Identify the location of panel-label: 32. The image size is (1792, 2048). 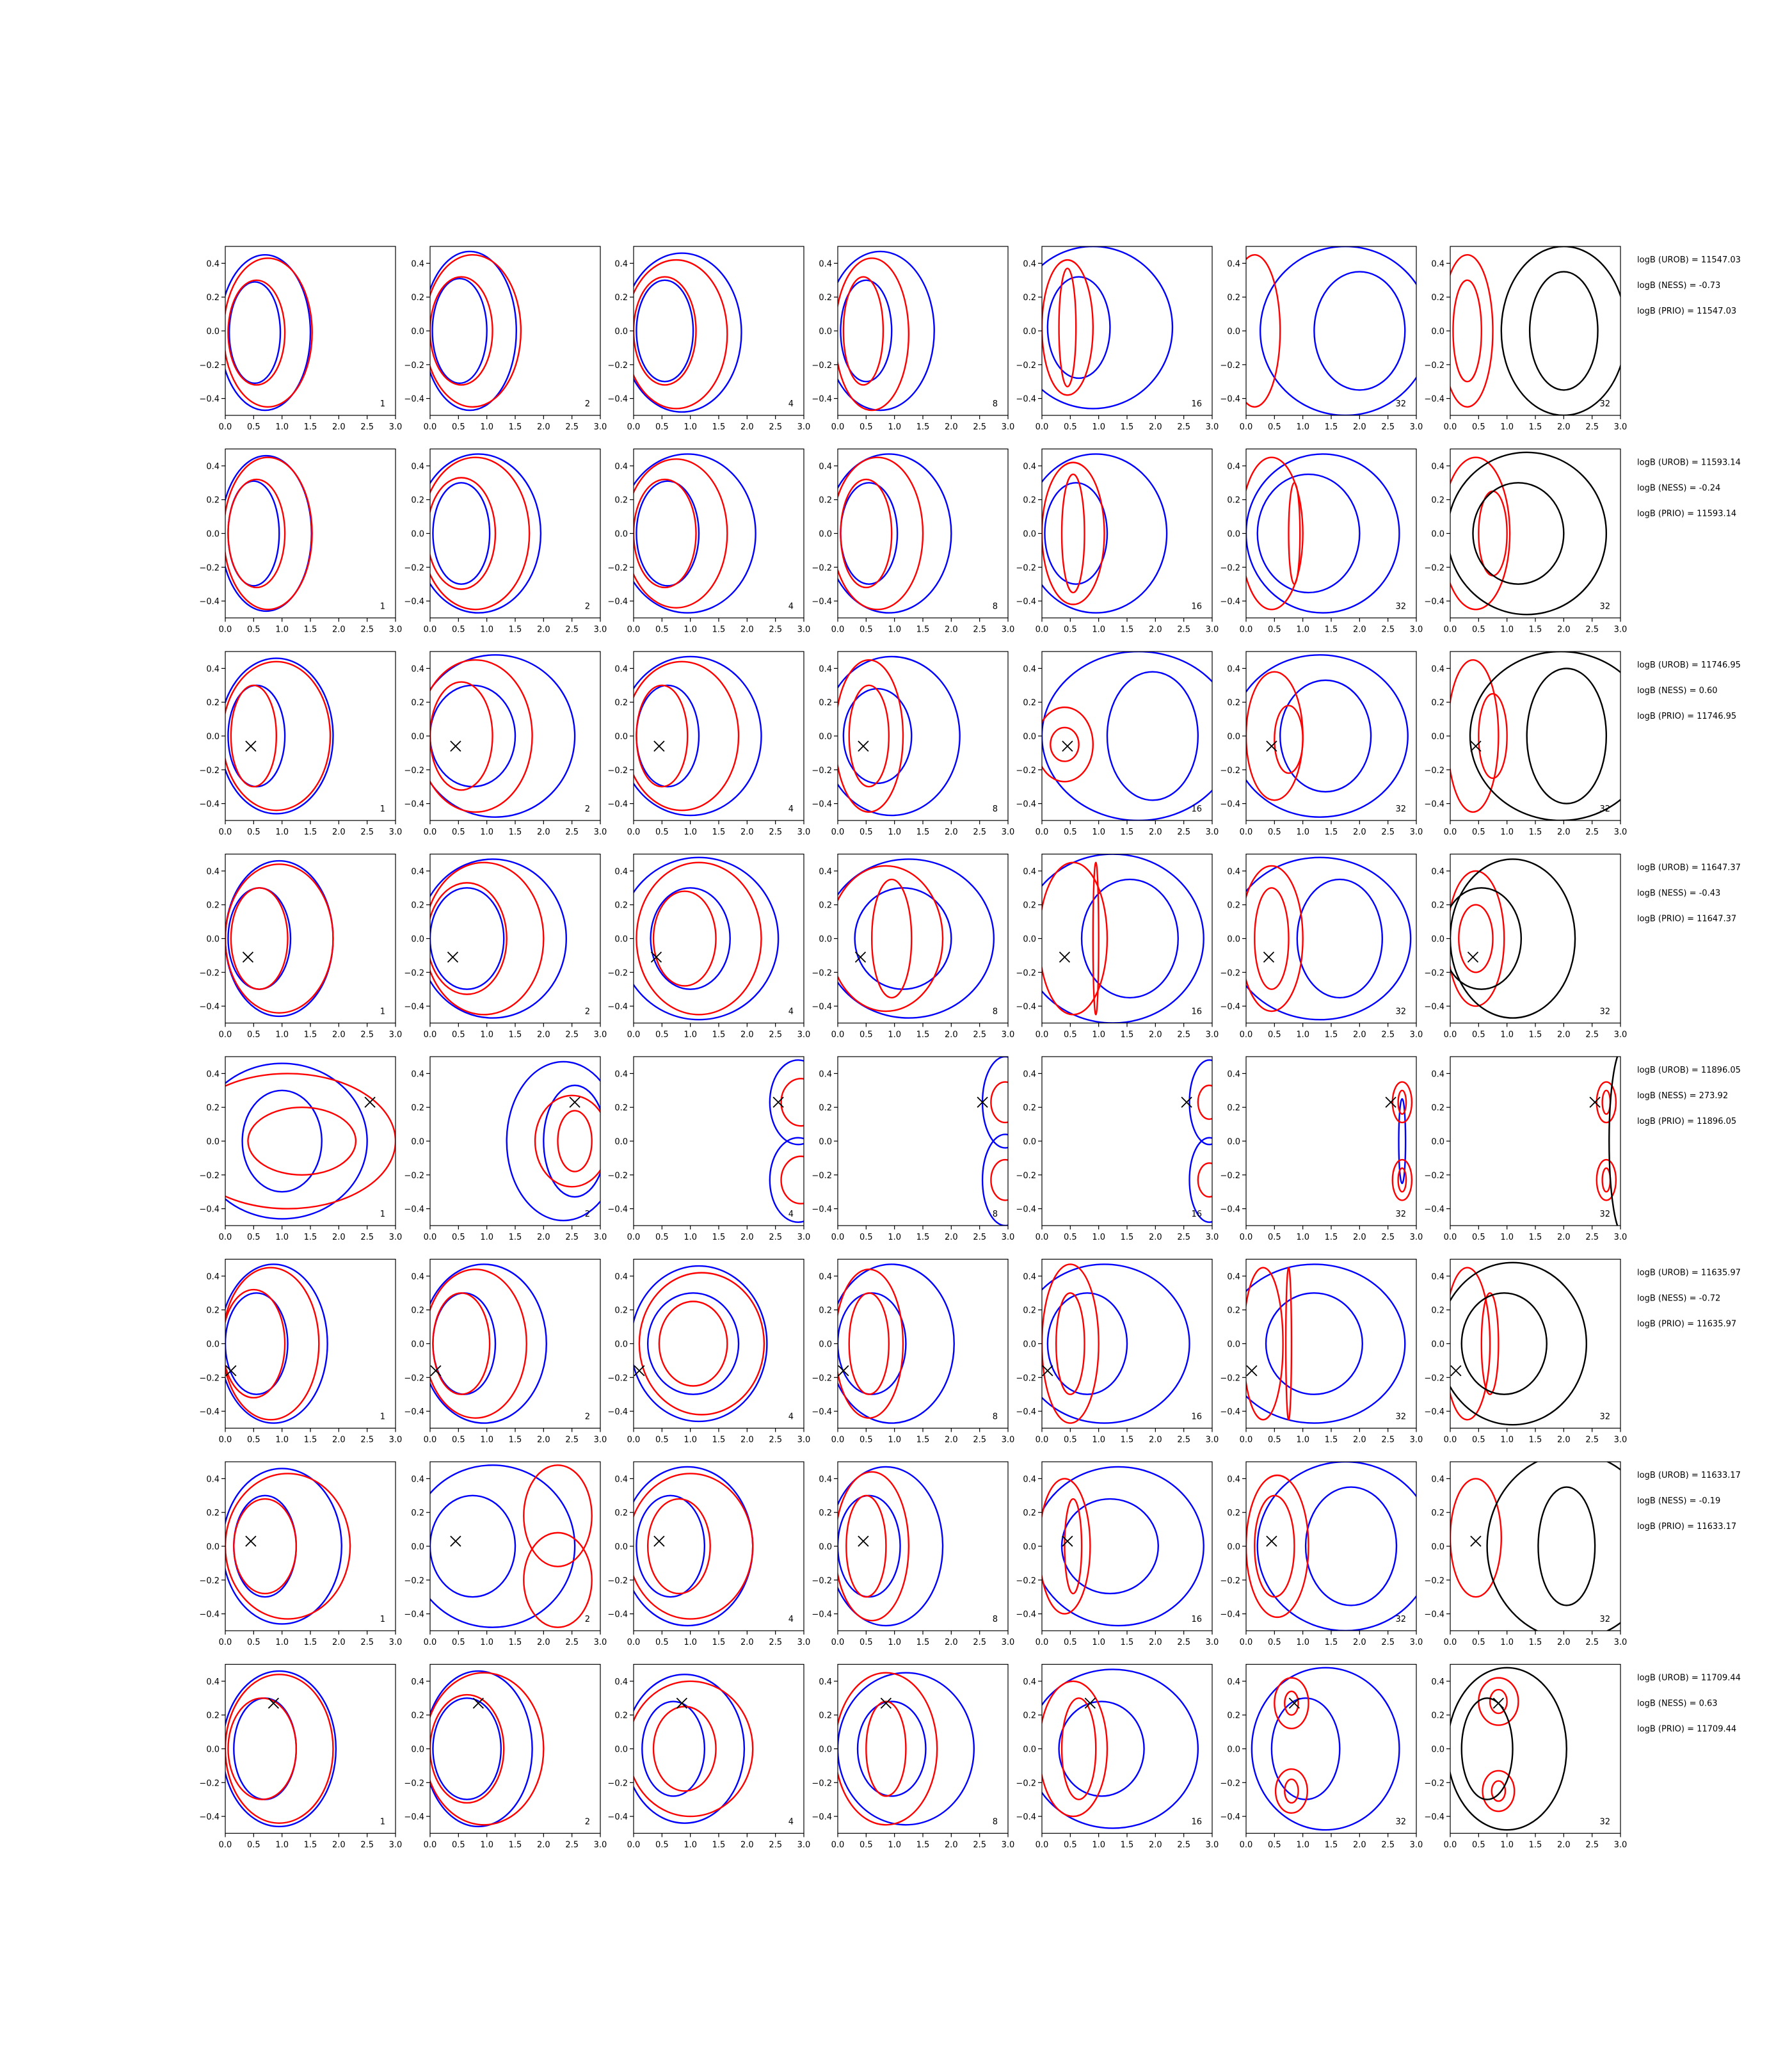
(1604, 1417).